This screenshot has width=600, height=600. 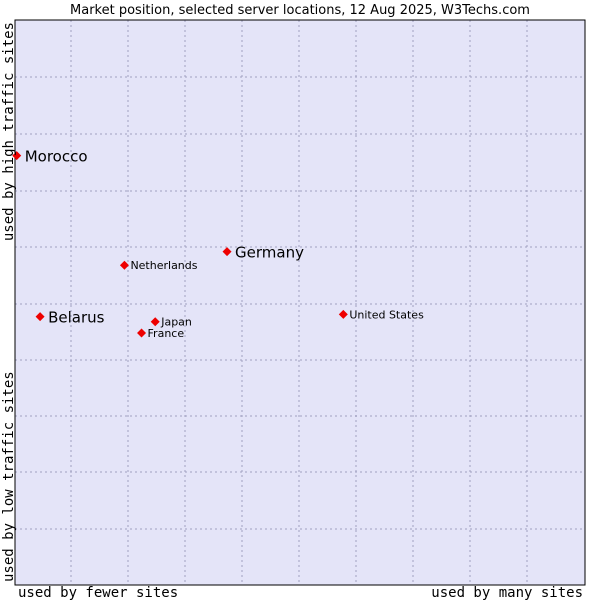 I want to click on y-axis-label-bottom: used by low traffic sites, so click(x=9, y=476).